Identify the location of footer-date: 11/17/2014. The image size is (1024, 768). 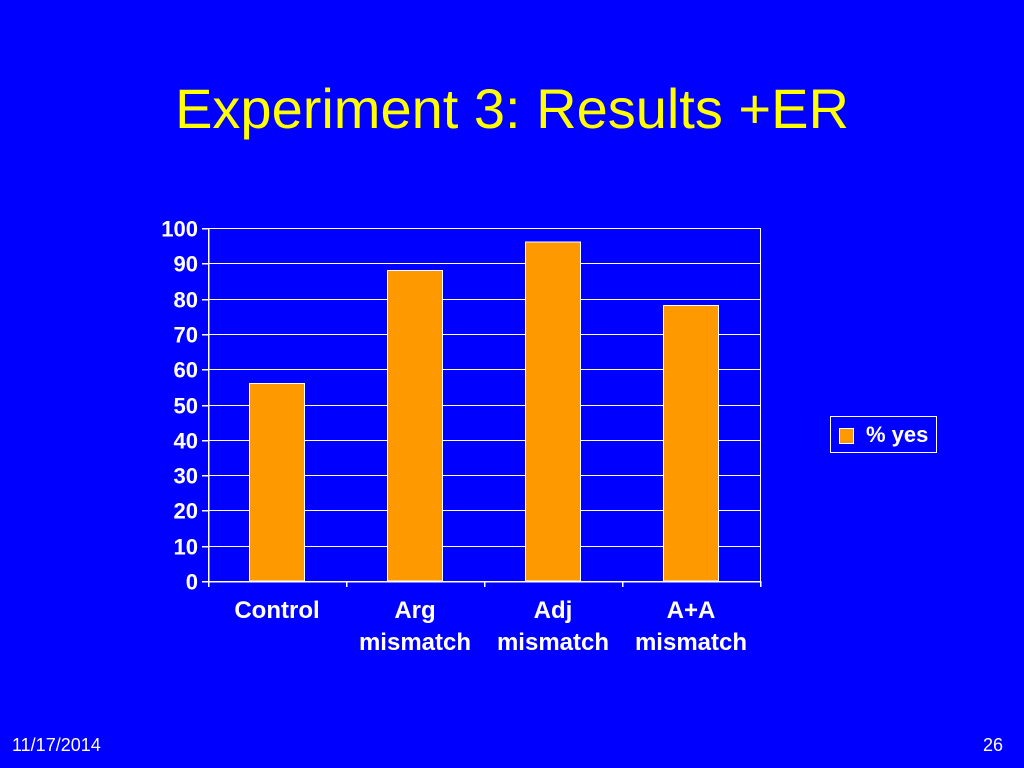
(56, 745).